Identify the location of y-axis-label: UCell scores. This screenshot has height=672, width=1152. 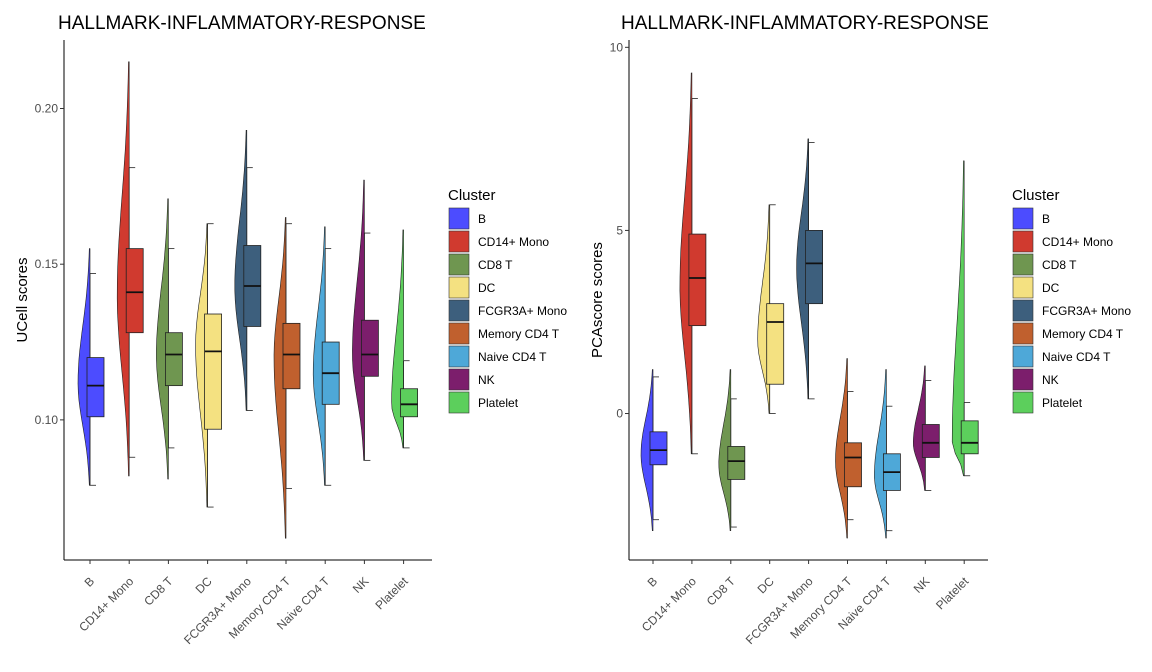
(22, 299).